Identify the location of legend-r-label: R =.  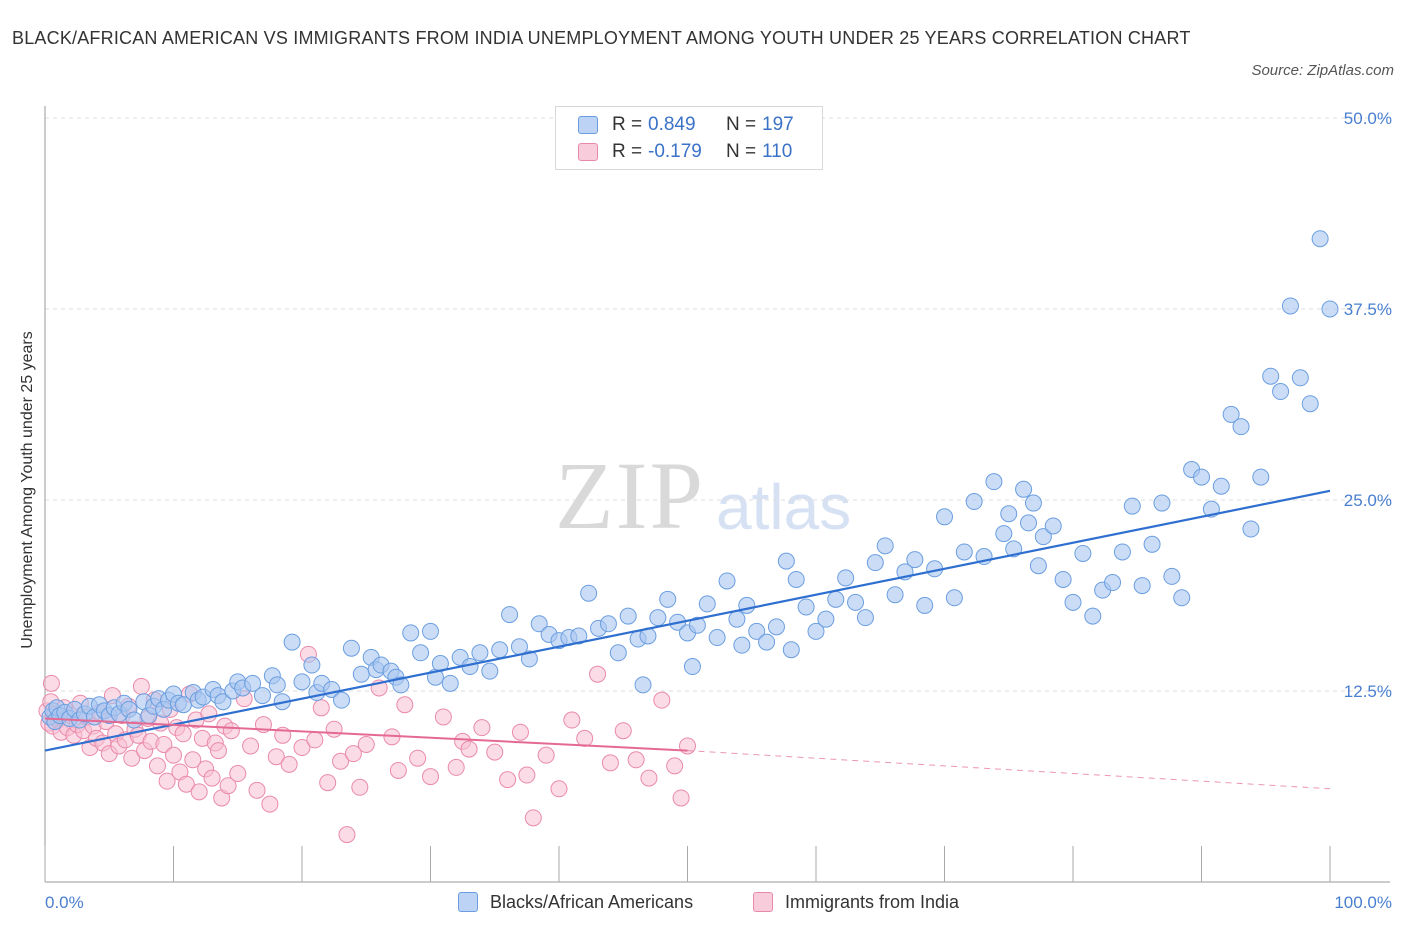
(627, 124).